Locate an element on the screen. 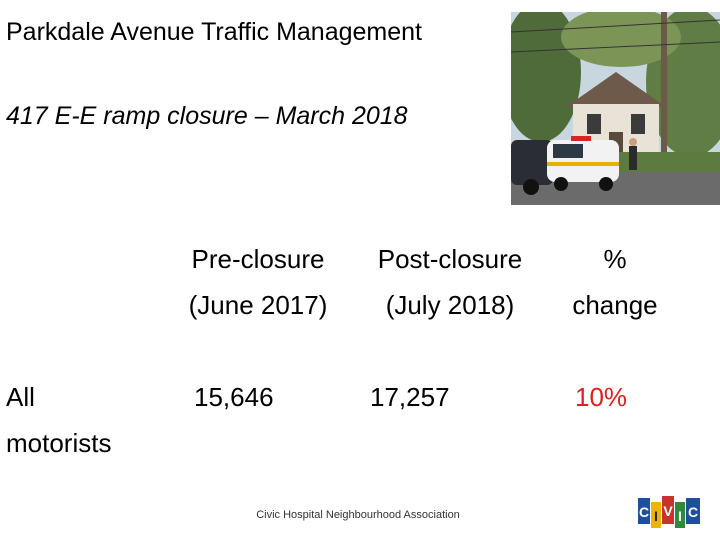 The width and height of the screenshot is (720, 540). slide-subtitle: 417 E-E ramp closure – March 2018 is located at coordinates (207, 116).